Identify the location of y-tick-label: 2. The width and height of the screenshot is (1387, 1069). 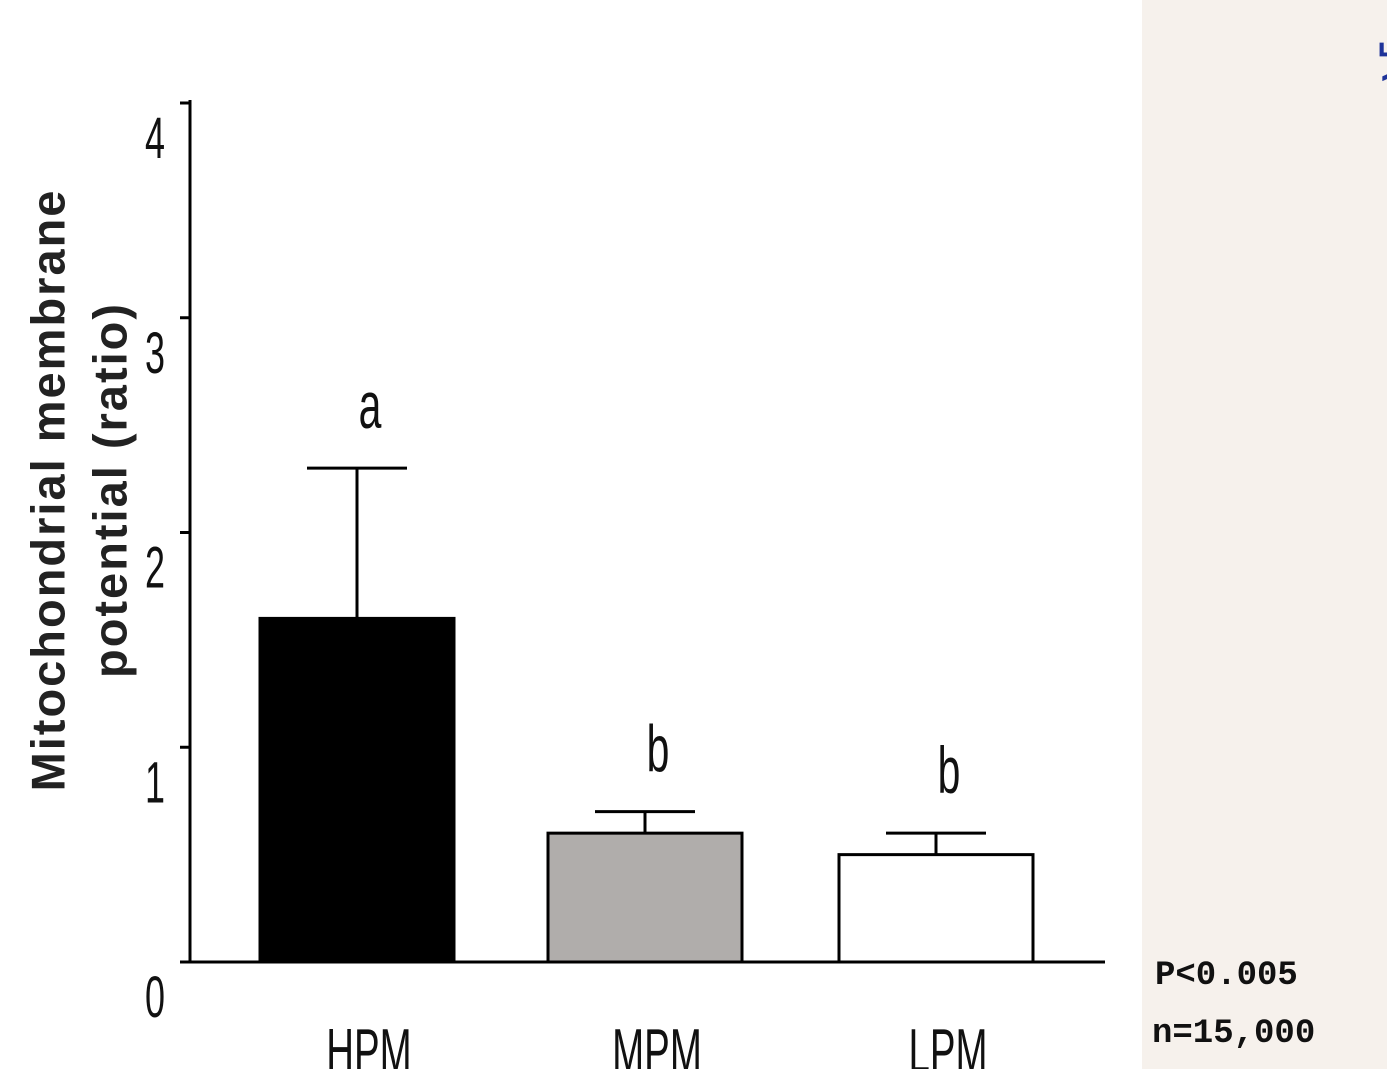
(155, 568).